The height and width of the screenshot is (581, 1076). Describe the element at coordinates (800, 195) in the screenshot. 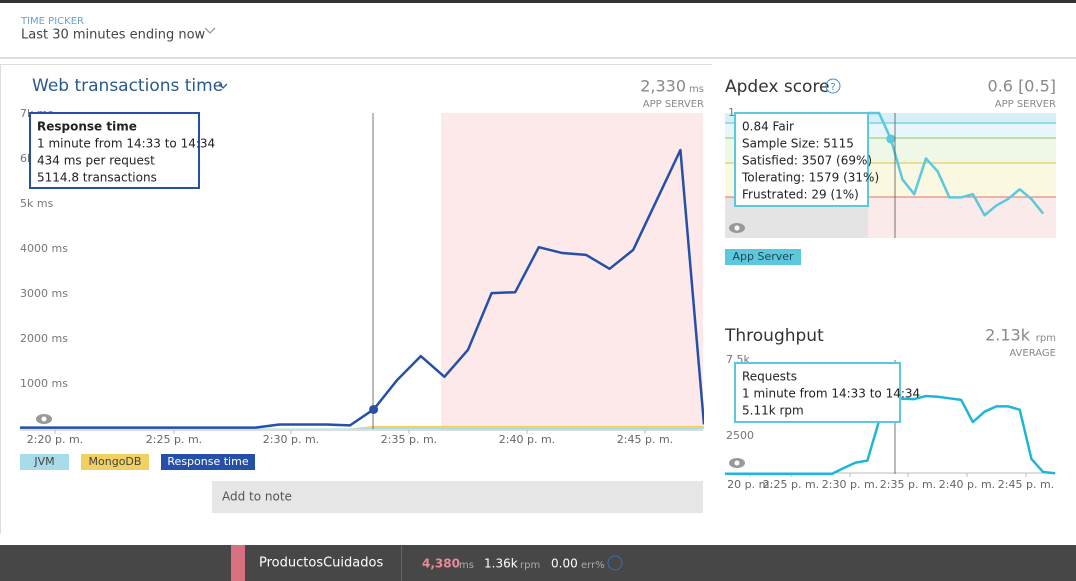

I see `tooltip-line: Frustrated: 29 (1%)` at that location.